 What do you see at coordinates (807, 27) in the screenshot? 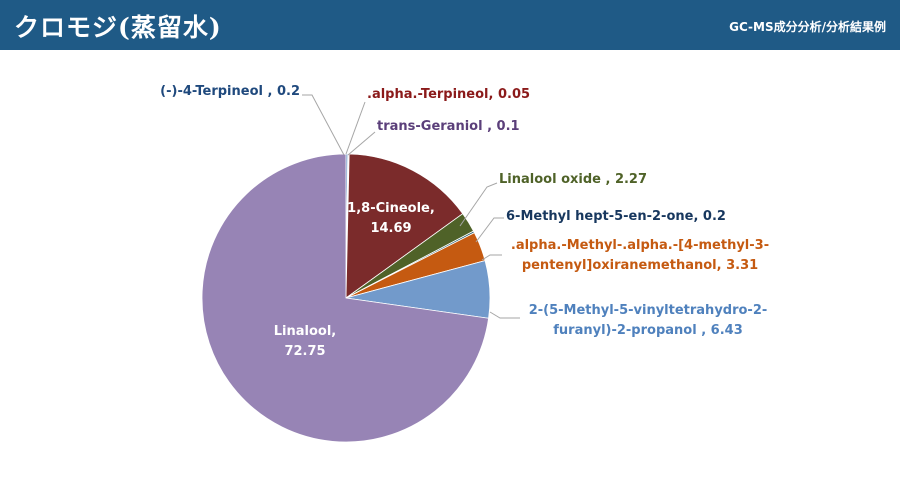
I see `page-subtitle: GC-MS成分分析/分析結果例` at bounding box center [807, 27].